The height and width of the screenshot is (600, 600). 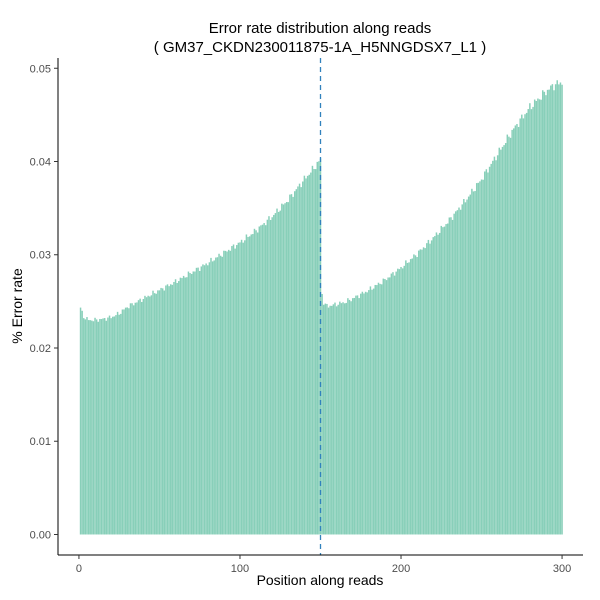 What do you see at coordinates (40, 442) in the screenshot?
I see `y-tick-label: 0.01` at bounding box center [40, 442].